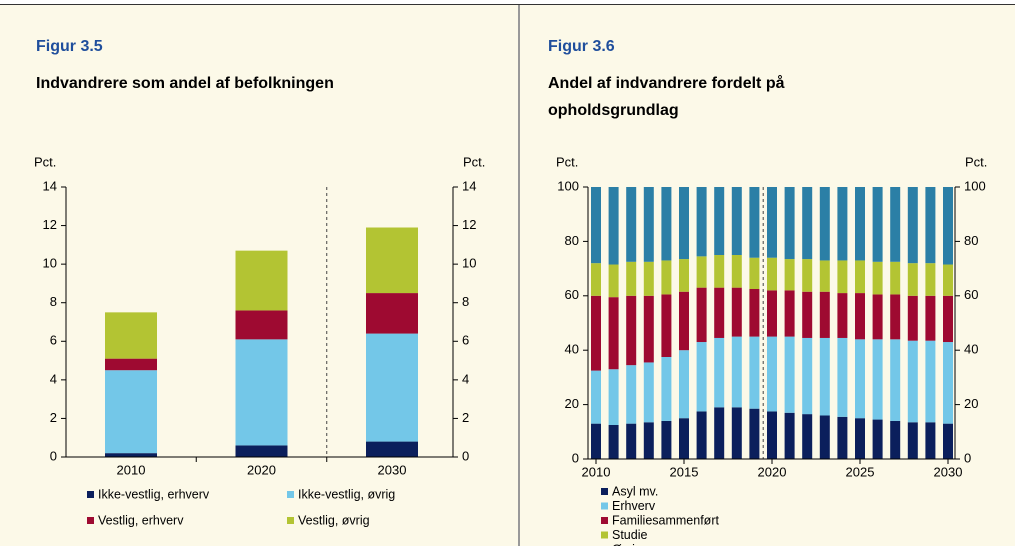 Image resolution: width=1015 pixels, height=546 pixels. I want to click on legend-label: Familiesammenført, so click(665, 520).